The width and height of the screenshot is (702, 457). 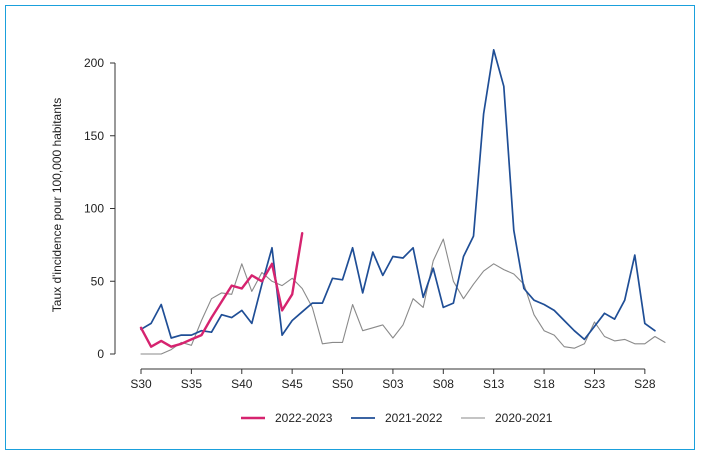 I want to click on y-axis: 0 50 100 150 200, so click(x=100, y=208).